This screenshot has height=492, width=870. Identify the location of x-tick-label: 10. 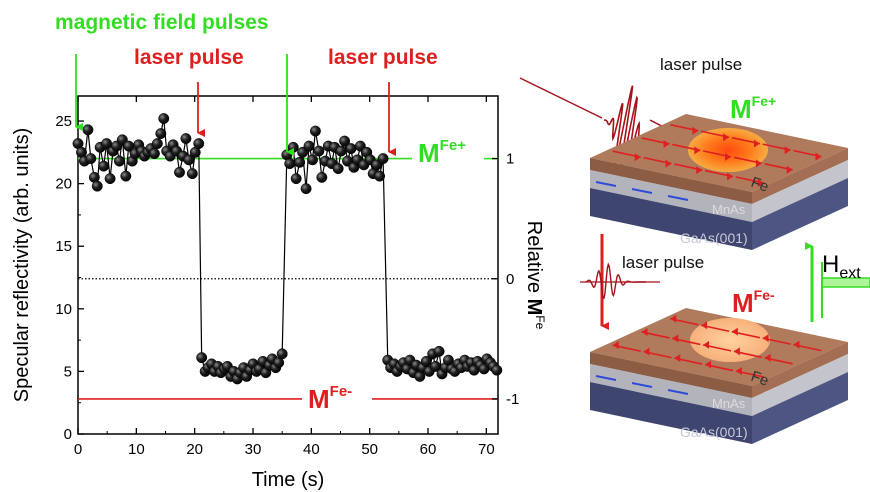
(136, 449).